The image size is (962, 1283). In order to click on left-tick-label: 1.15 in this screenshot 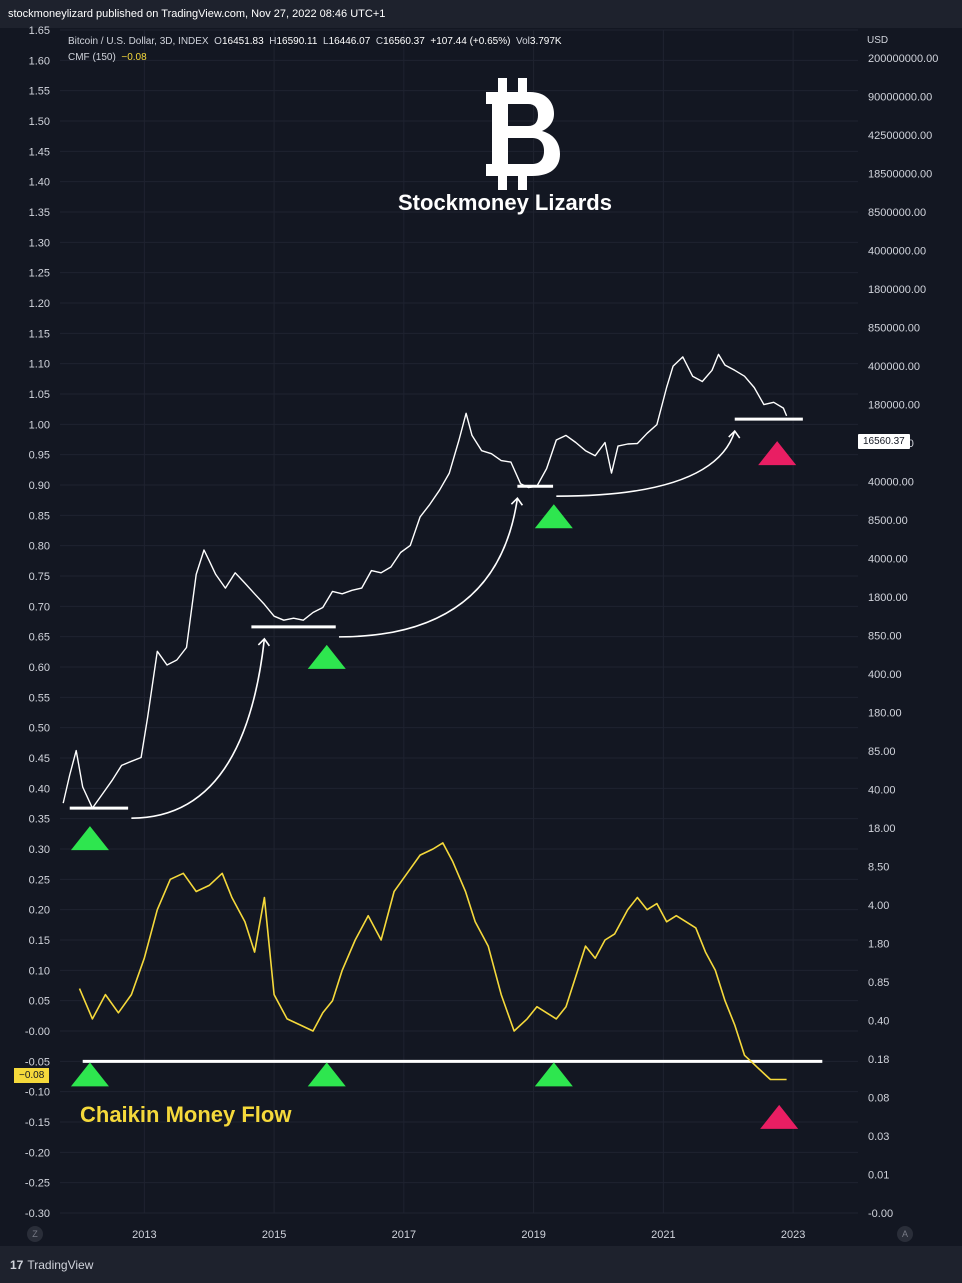, I will do `click(39, 334)`.